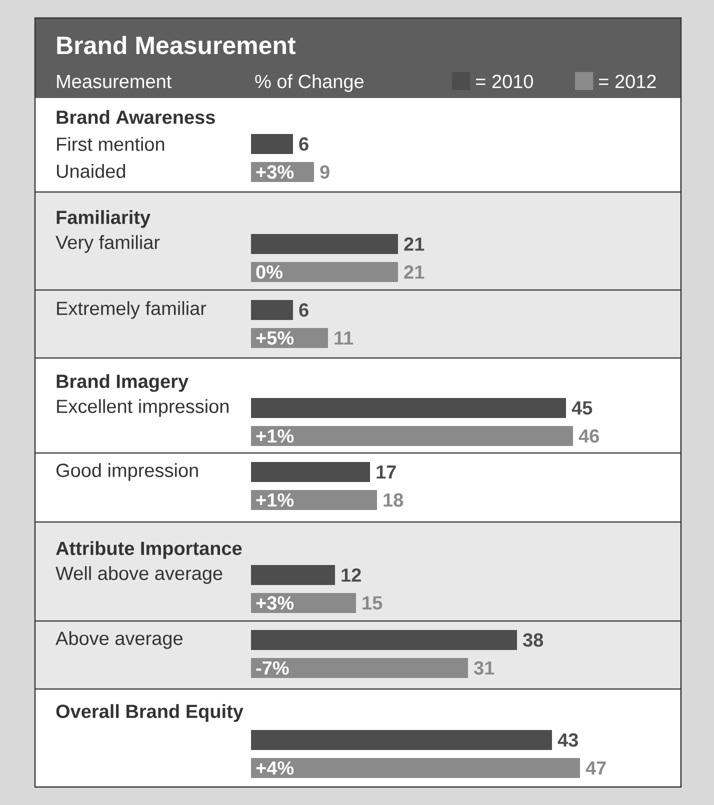  What do you see at coordinates (103, 219) in the screenshot?
I see `text: Familiarity` at bounding box center [103, 219].